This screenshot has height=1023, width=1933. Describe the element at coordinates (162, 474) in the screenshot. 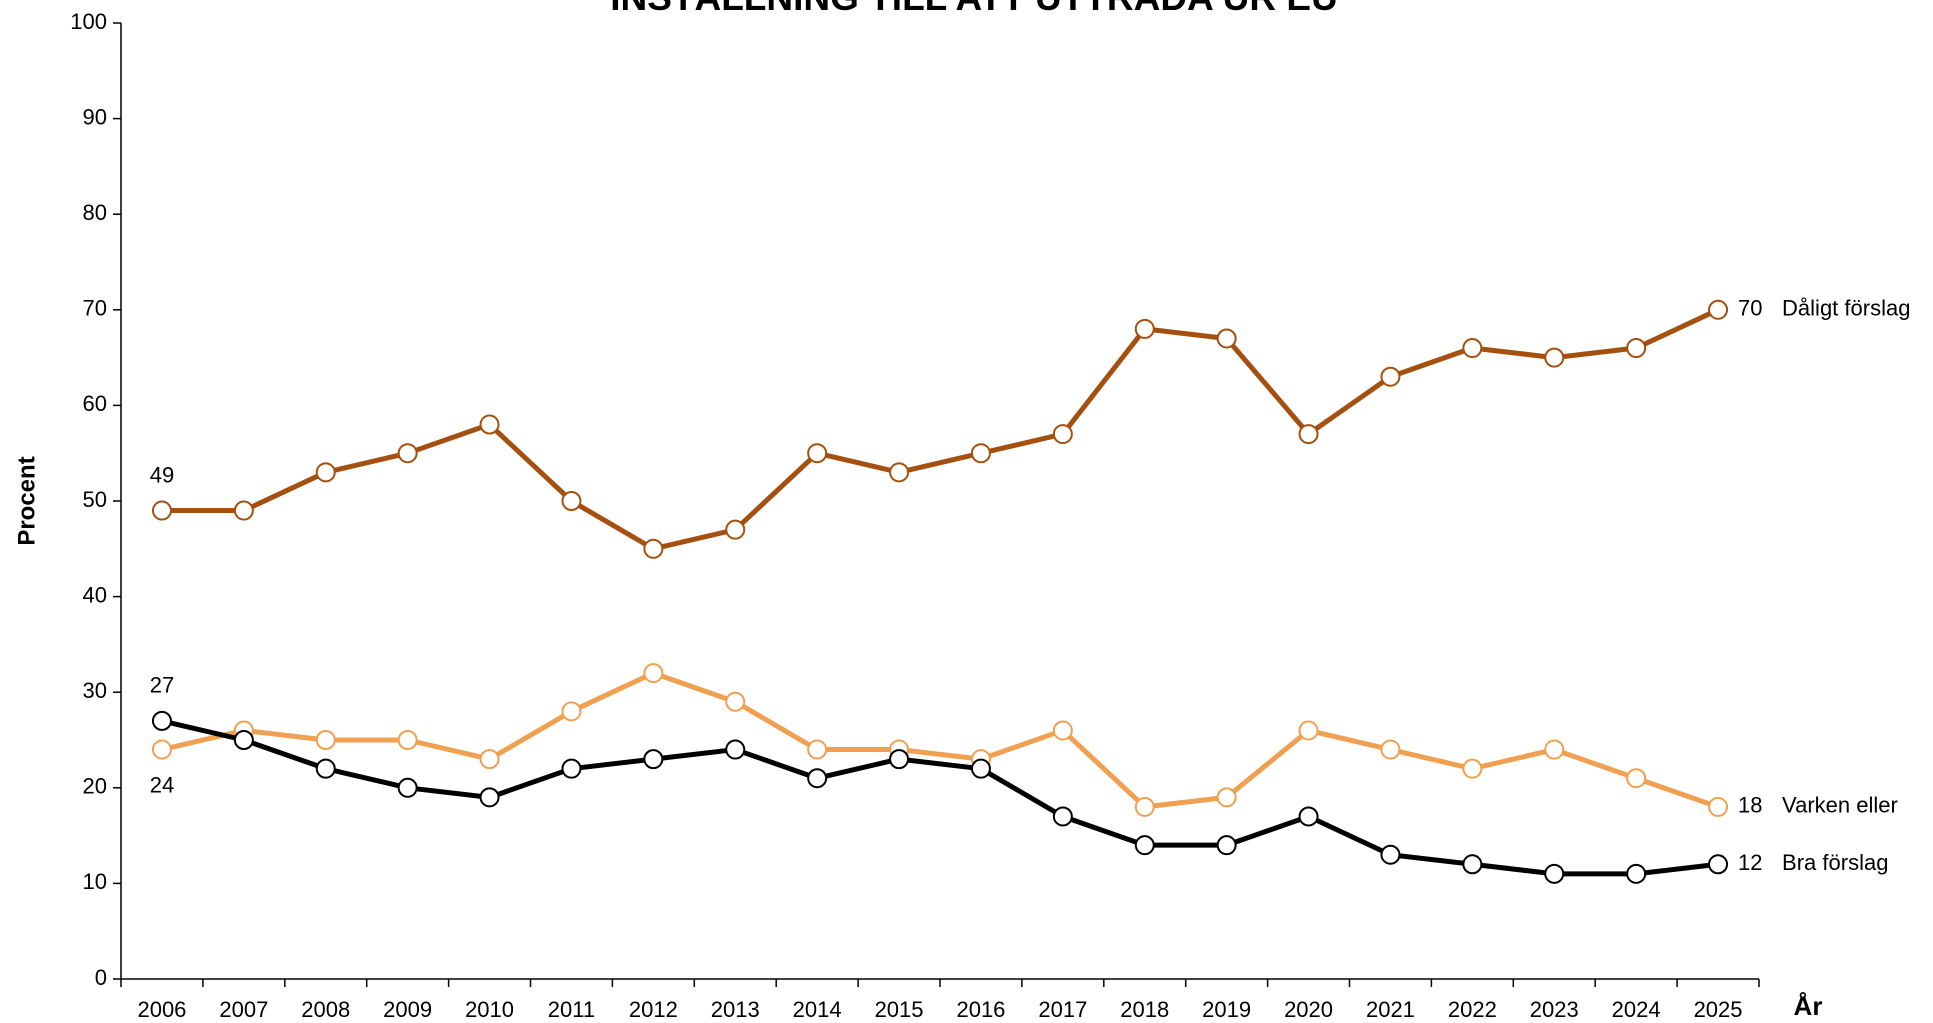

I see `data-label: 49` at that location.